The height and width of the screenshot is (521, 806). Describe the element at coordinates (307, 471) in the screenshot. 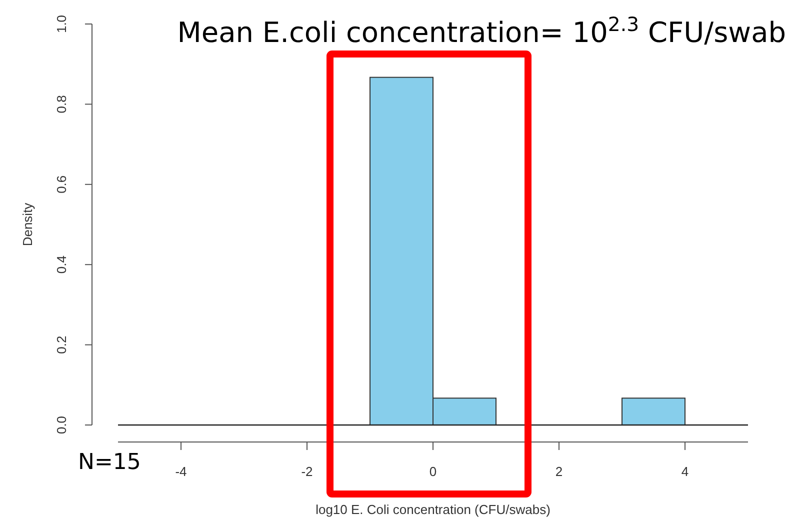

I see `x-tick-label: -2` at that location.